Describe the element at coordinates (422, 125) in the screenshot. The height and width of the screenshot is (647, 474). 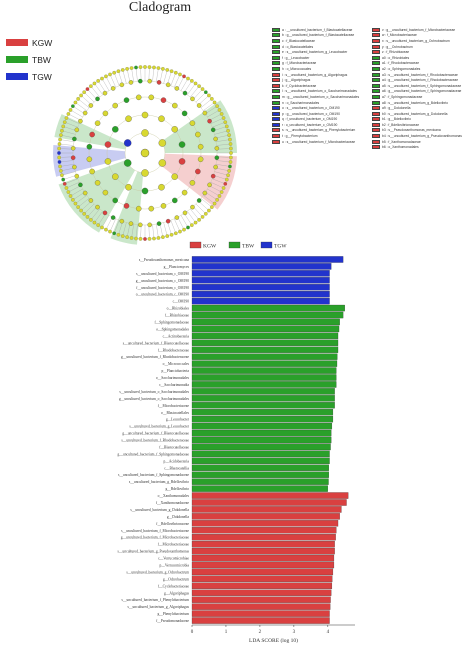
I see `clade-key-item: b2 : f_Bdellovibrionaceae` at that location.